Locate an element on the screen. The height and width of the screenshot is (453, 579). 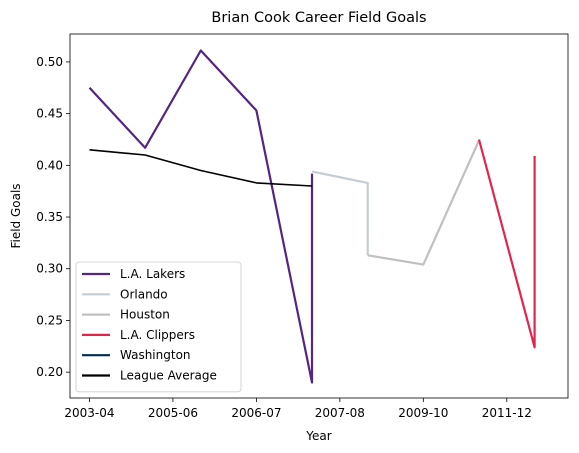
legend-box is located at coordinates (158, 327).